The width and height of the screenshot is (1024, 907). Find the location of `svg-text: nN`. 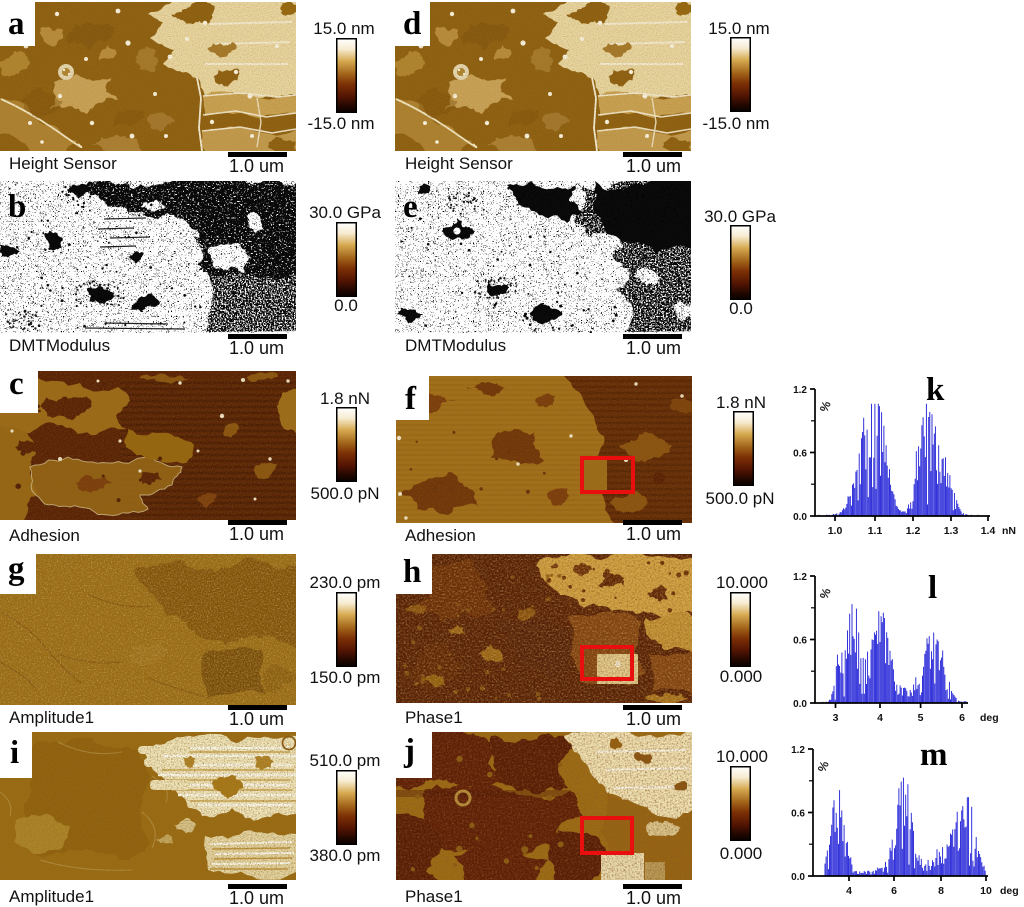

svg-text: nN is located at coordinates (1009, 531).